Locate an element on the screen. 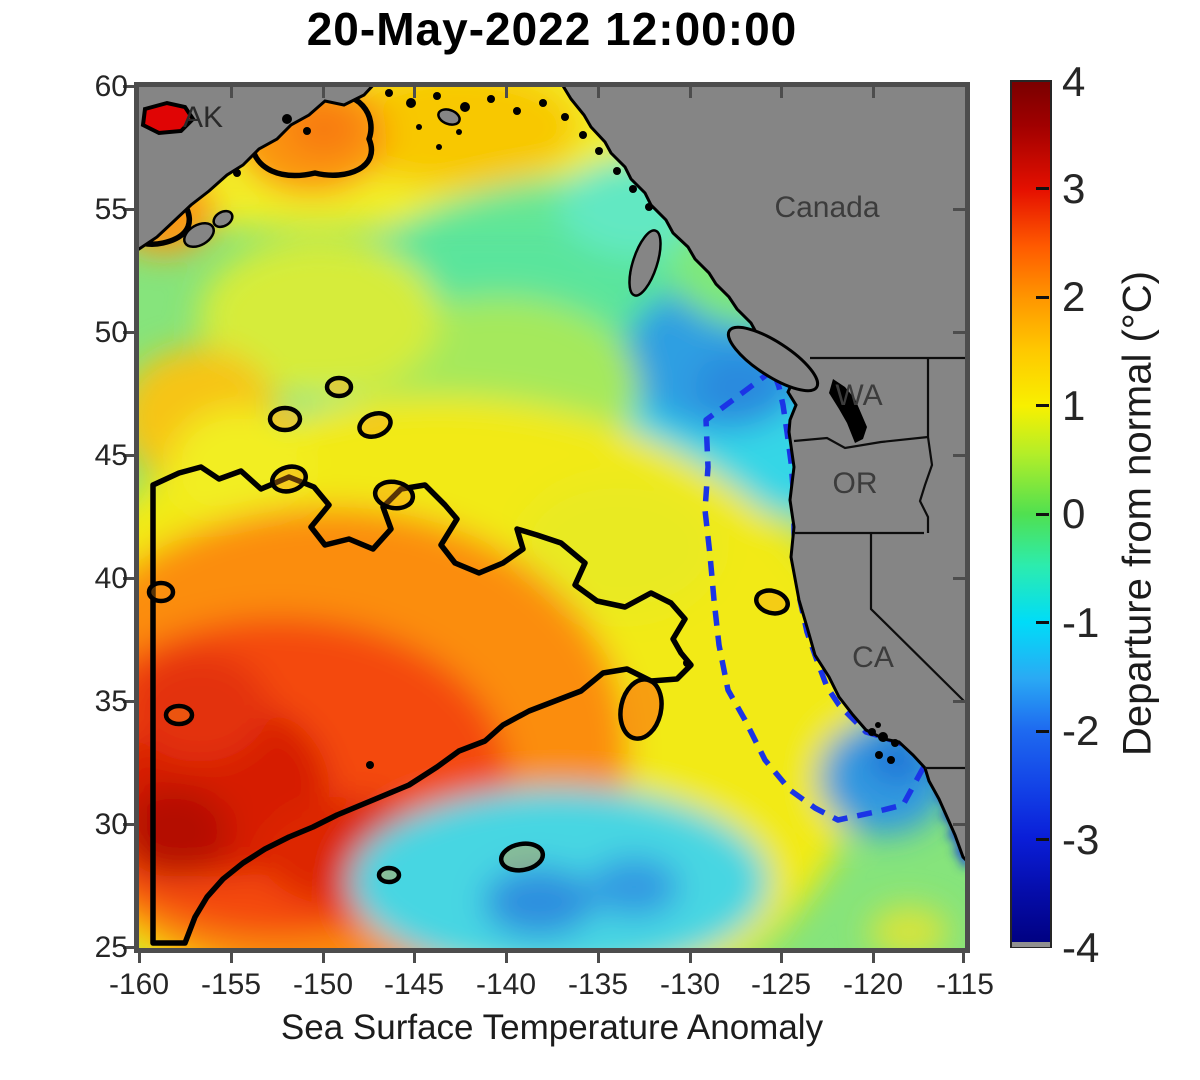  colorbar-axis-label: Departure from normal (°C) is located at coordinates (1137, 514).